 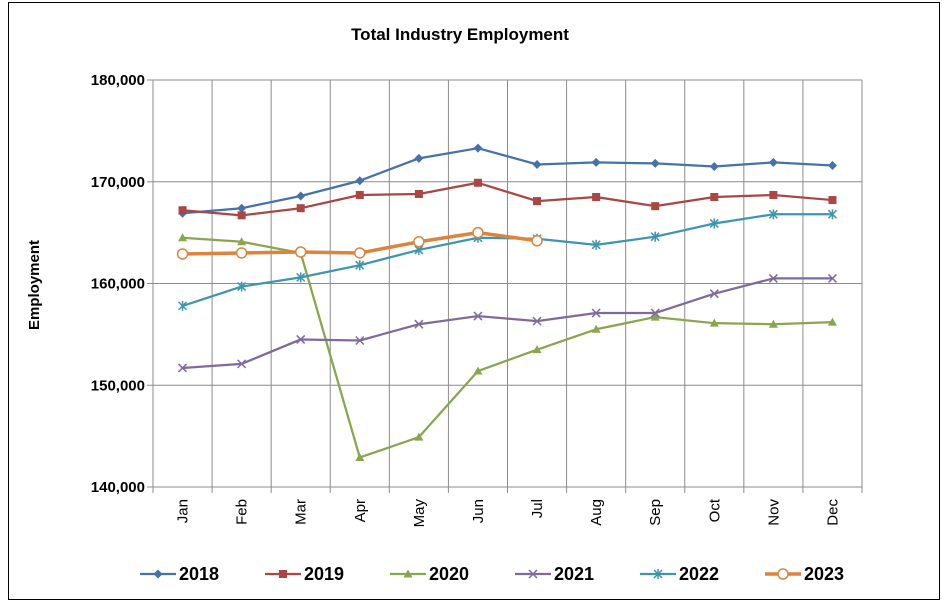 I want to click on legend-label: 2021, so click(x=574, y=574).